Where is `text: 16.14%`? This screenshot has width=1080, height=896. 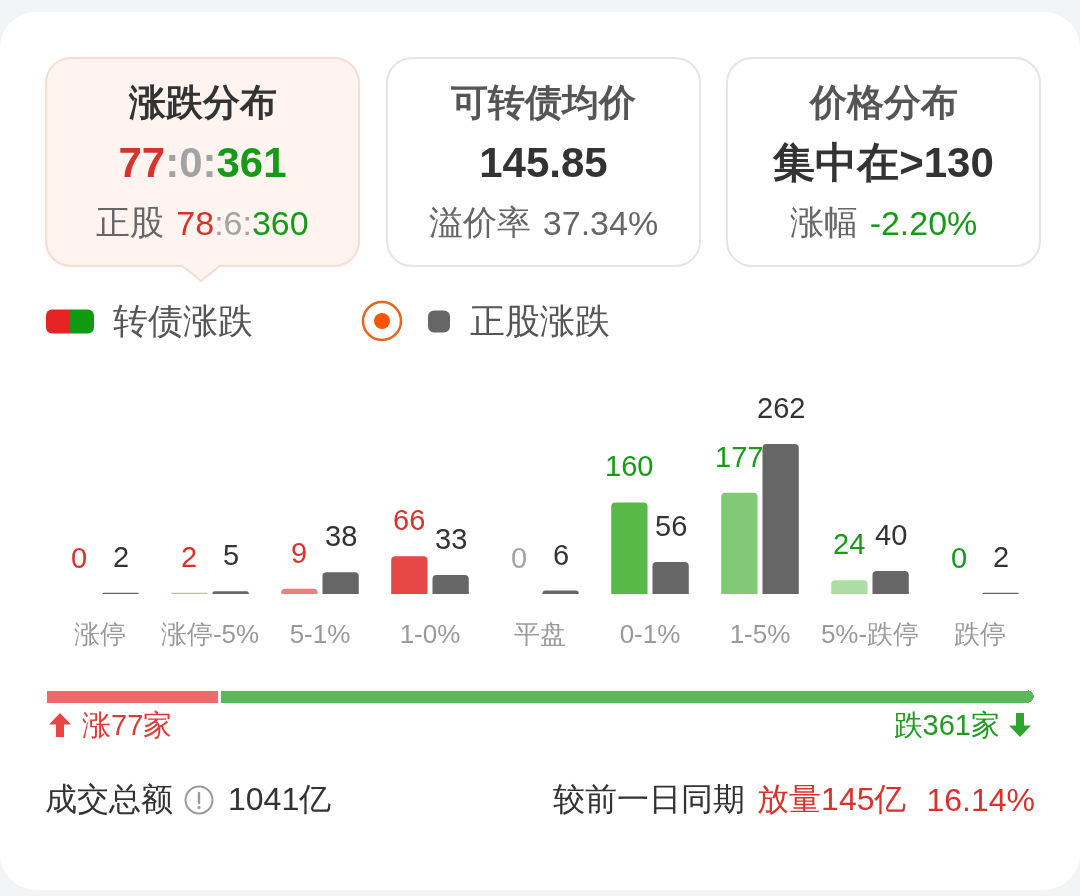 text: 16.14% is located at coordinates (980, 800).